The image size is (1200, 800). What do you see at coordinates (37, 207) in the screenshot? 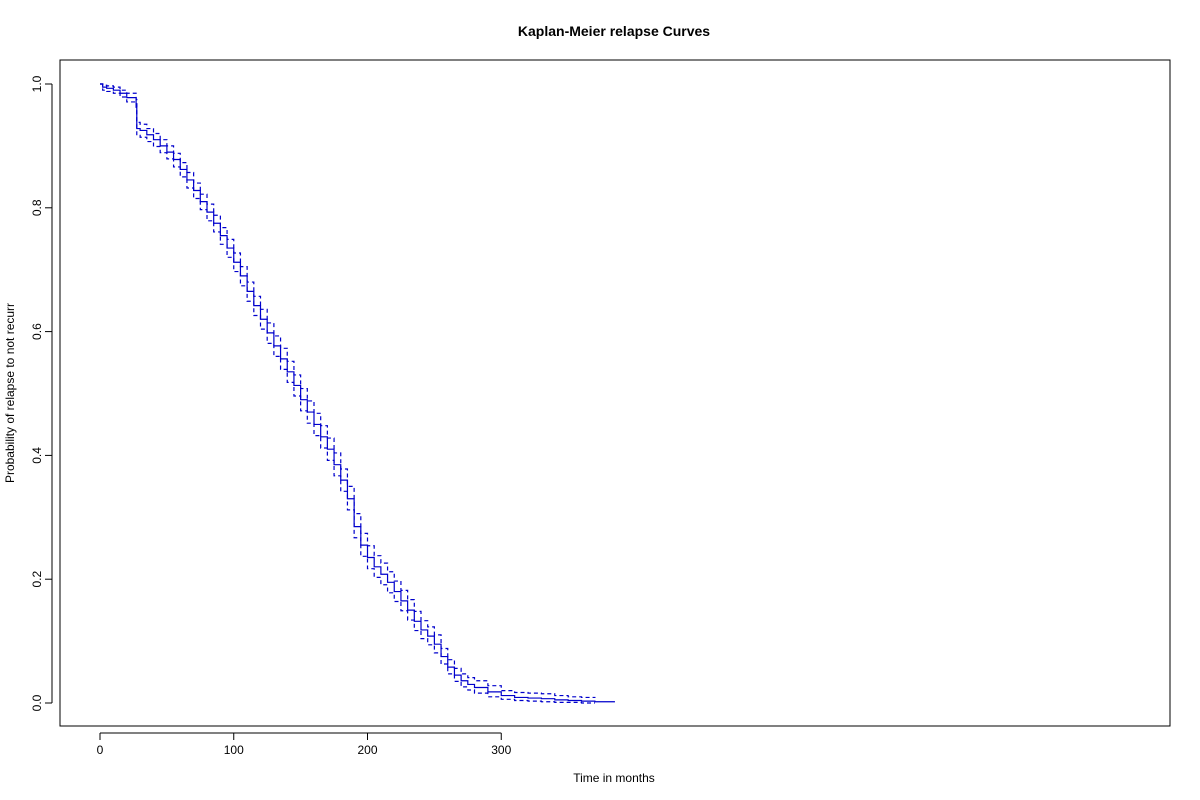
I see `y-tick-label: 0.8` at bounding box center [37, 207].